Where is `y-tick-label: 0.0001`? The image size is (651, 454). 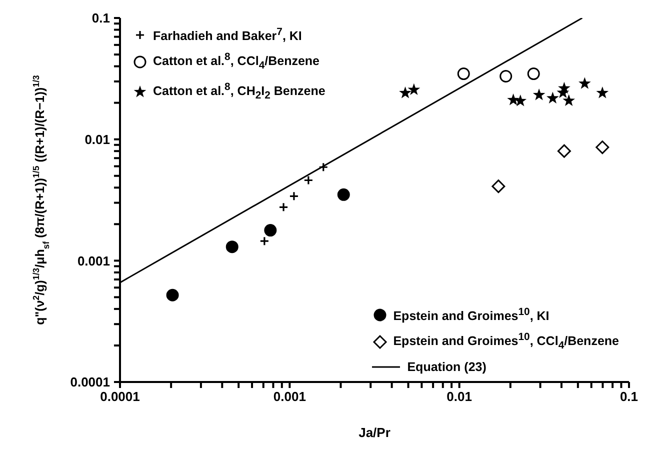 y-tick-label: 0.0001 is located at coordinates (90, 382).